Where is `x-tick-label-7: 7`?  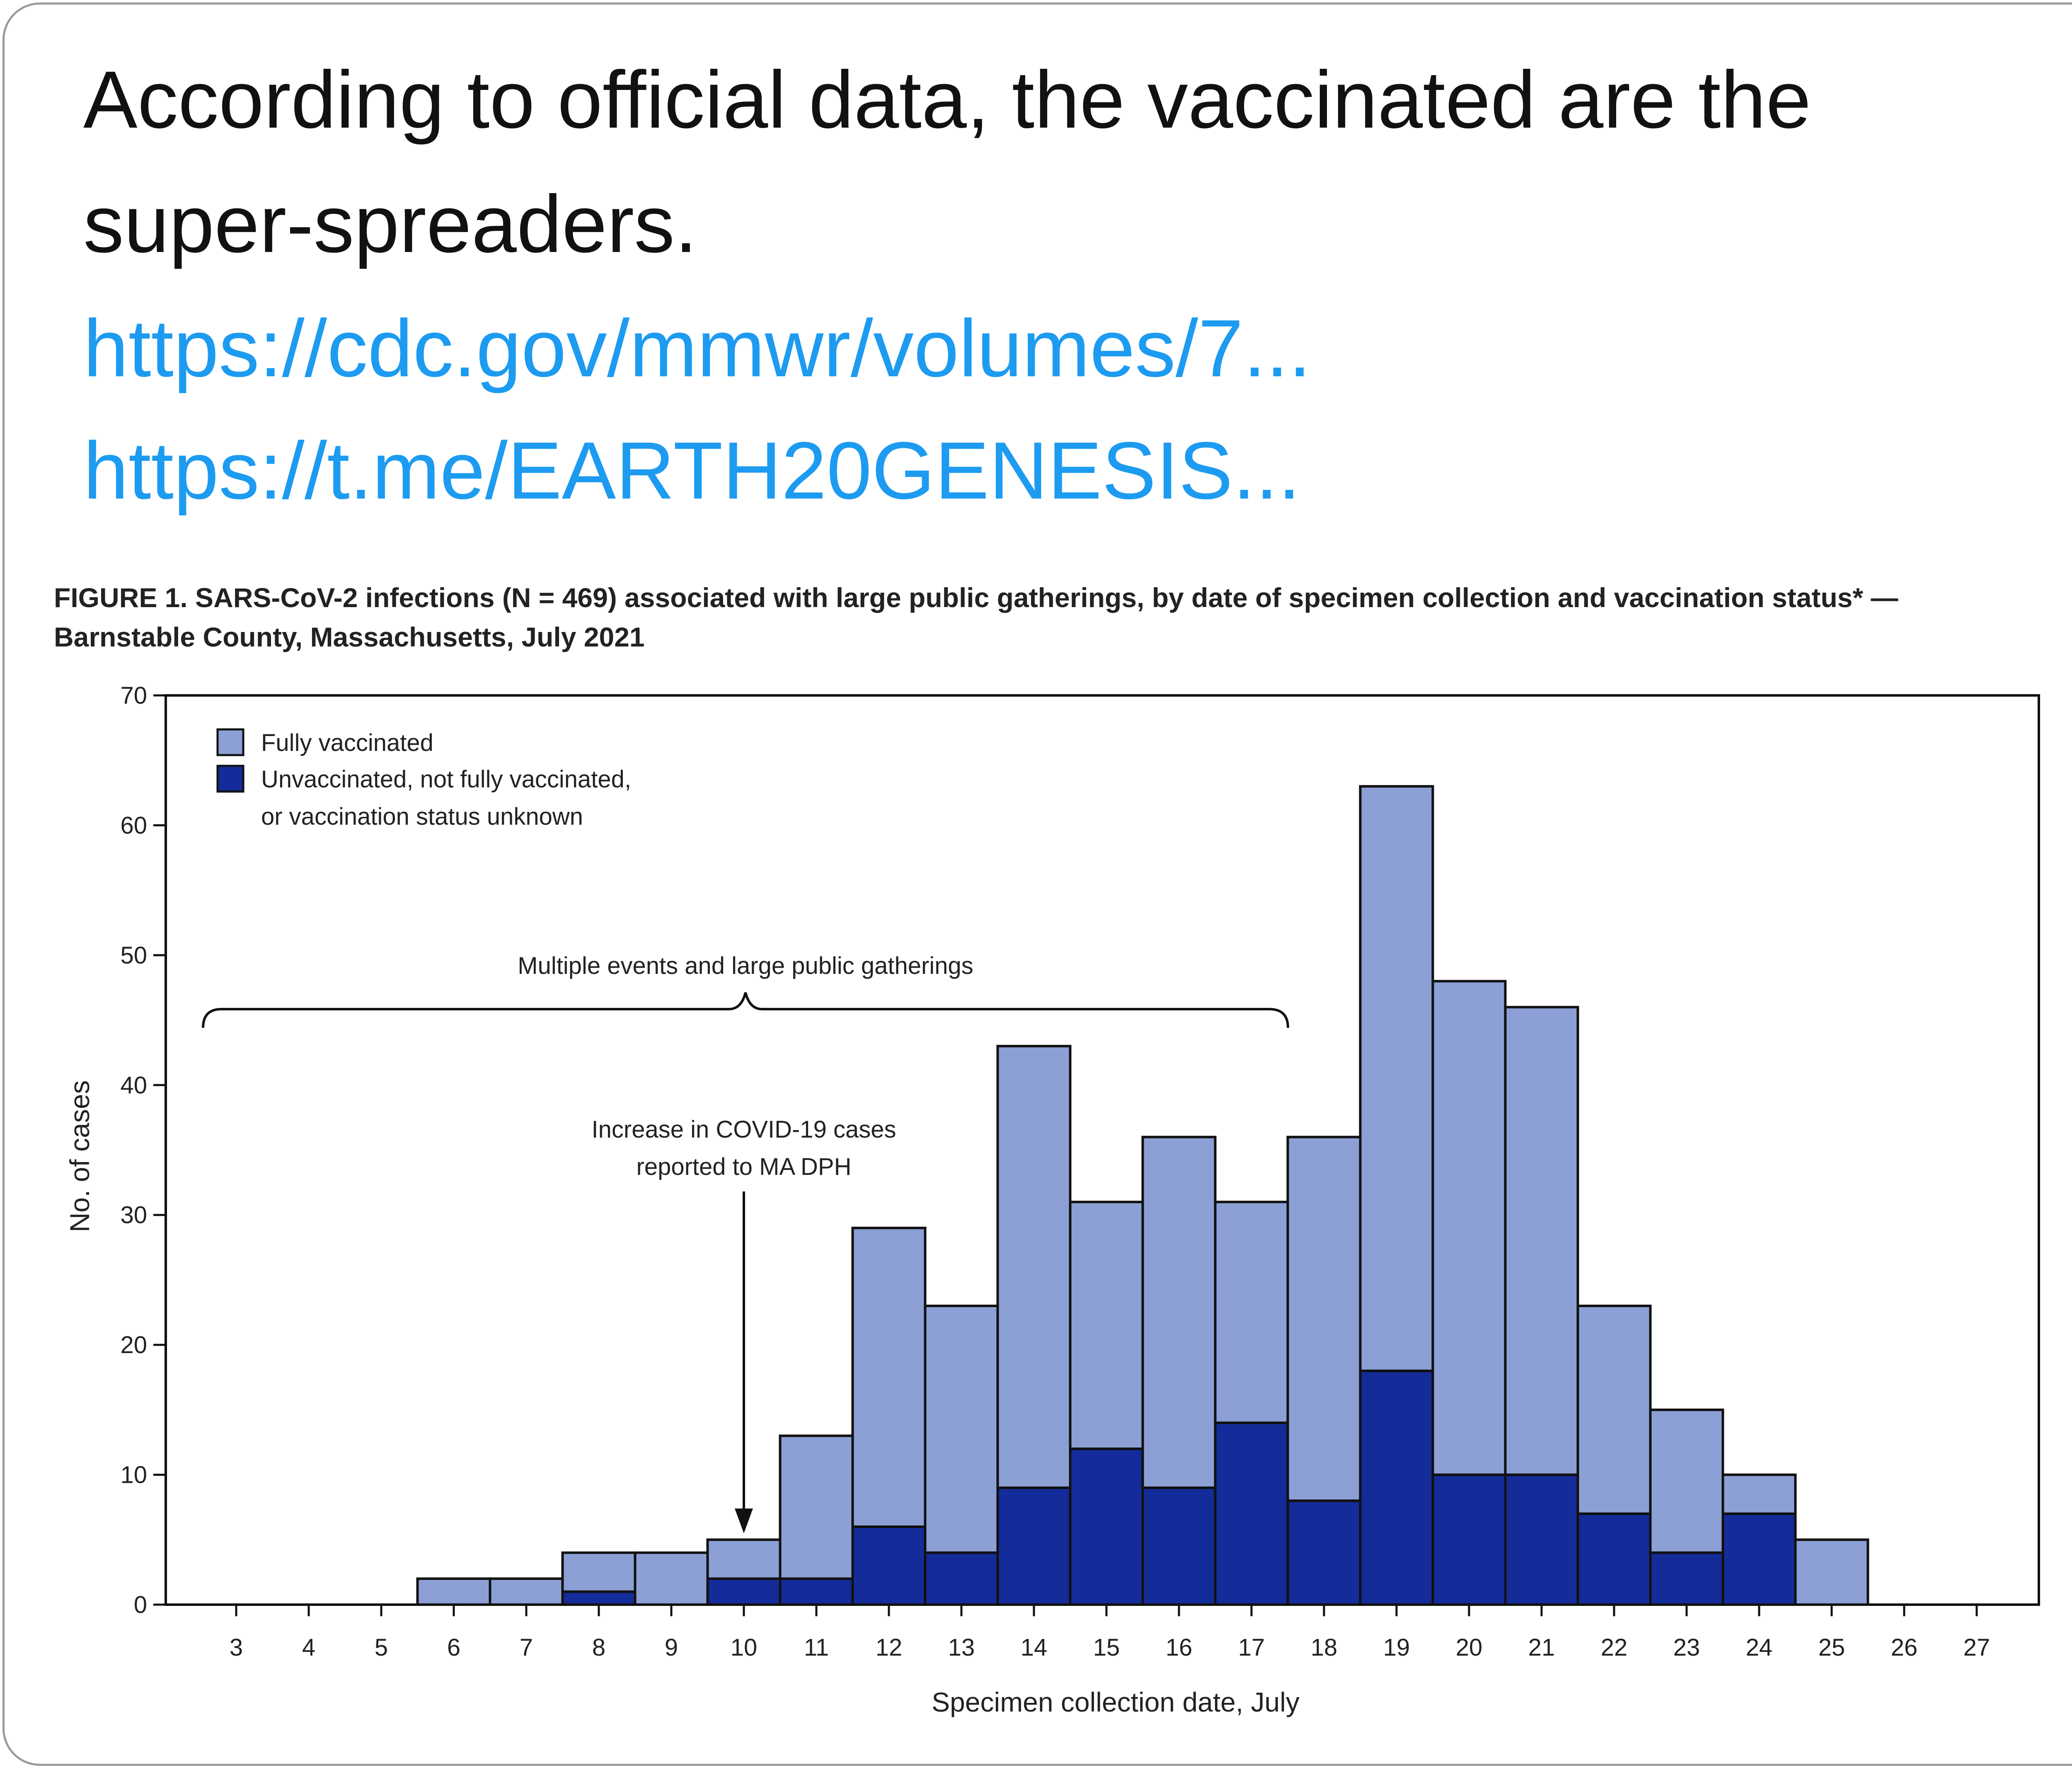 x-tick-label-7: 7 is located at coordinates (526, 1647).